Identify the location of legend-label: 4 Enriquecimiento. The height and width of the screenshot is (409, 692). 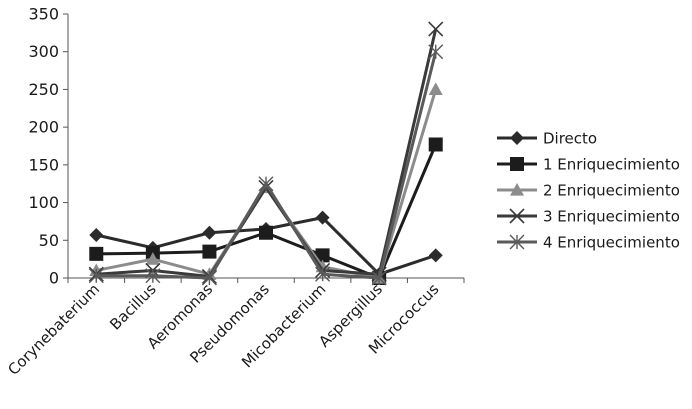
(611, 243).